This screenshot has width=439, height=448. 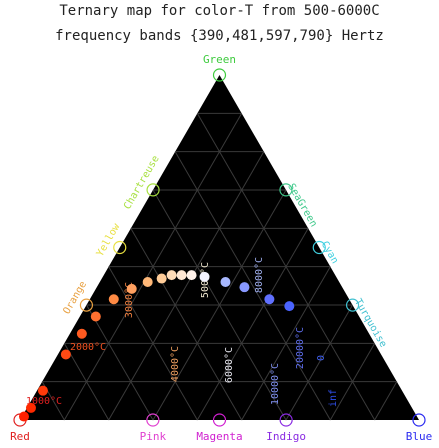 What do you see at coordinates (120, 247) in the screenshot?
I see `yellow-marker` at bounding box center [120, 247].